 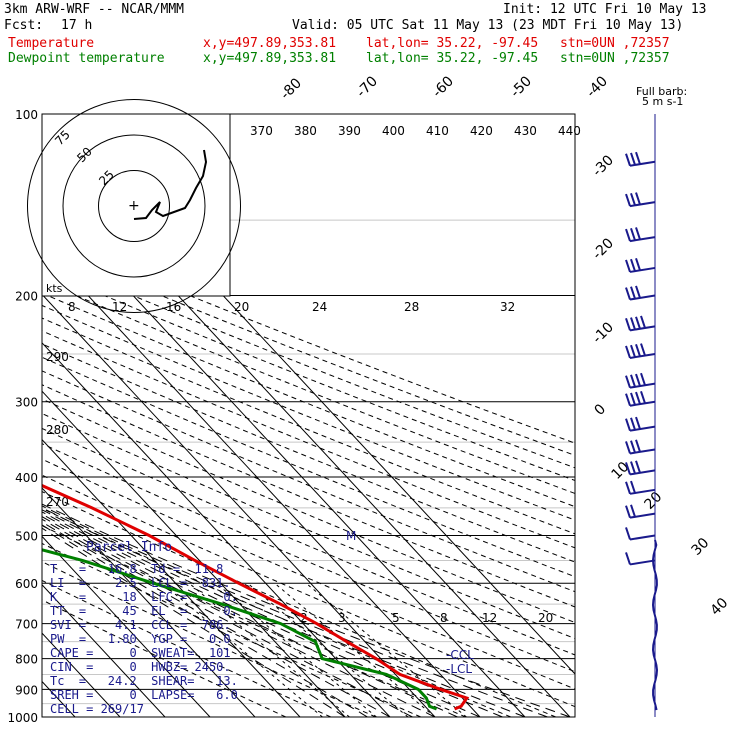 I want to click on isotherm-label: -60, so click(x=443, y=86).